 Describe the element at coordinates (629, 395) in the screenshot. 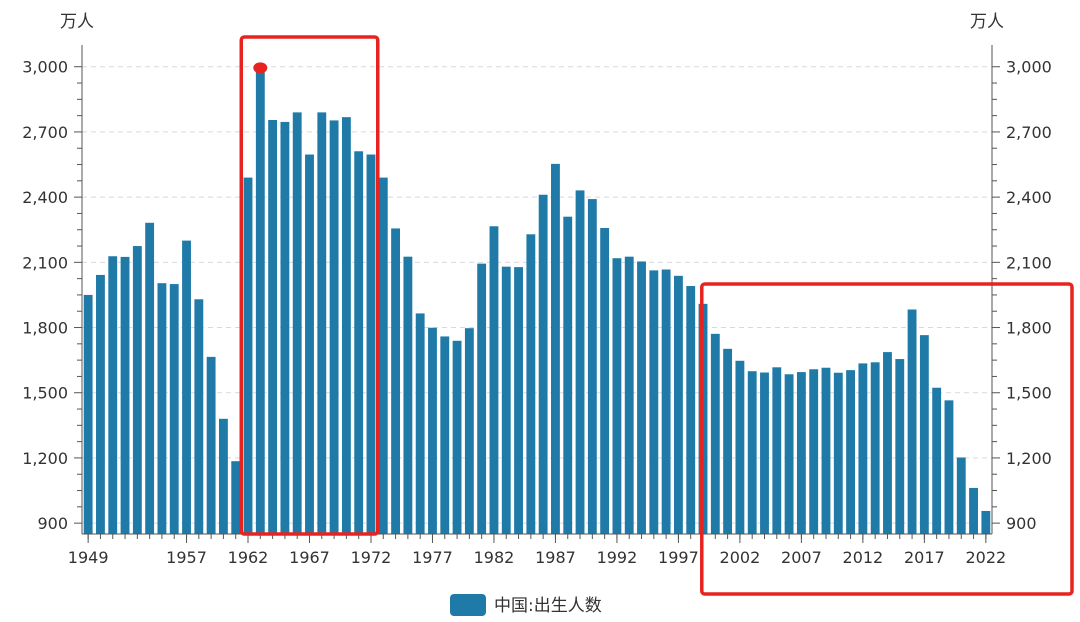

I see `bar-1993` at that location.